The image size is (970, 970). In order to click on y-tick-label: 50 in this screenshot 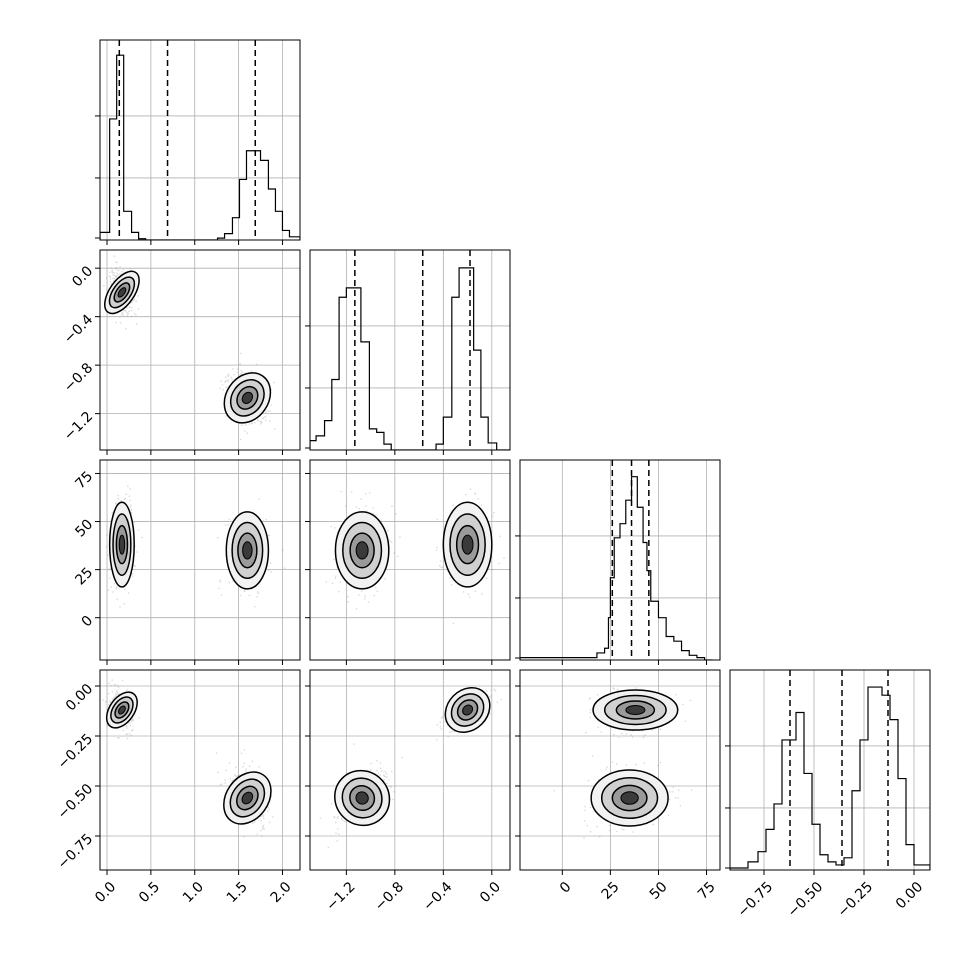, I will do `click(84, 529)`.